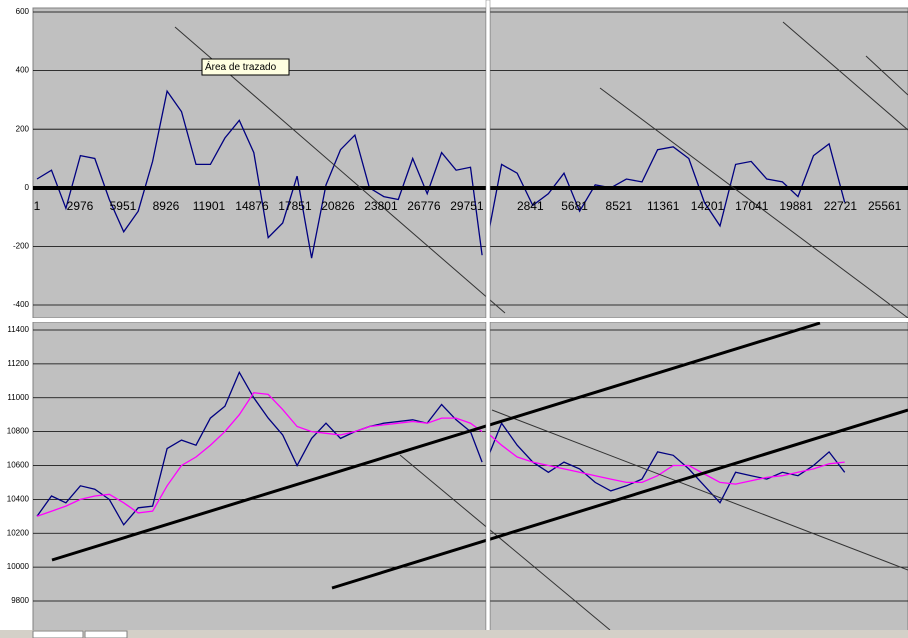  I want to click on tooltip-text: Área de trazado, so click(241, 66).